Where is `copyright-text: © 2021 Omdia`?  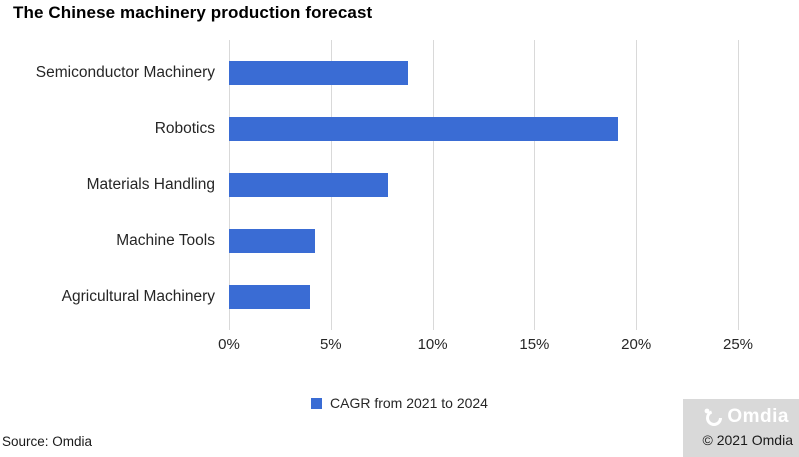 copyright-text: © 2021 Omdia is located at coordinates (747, 440).